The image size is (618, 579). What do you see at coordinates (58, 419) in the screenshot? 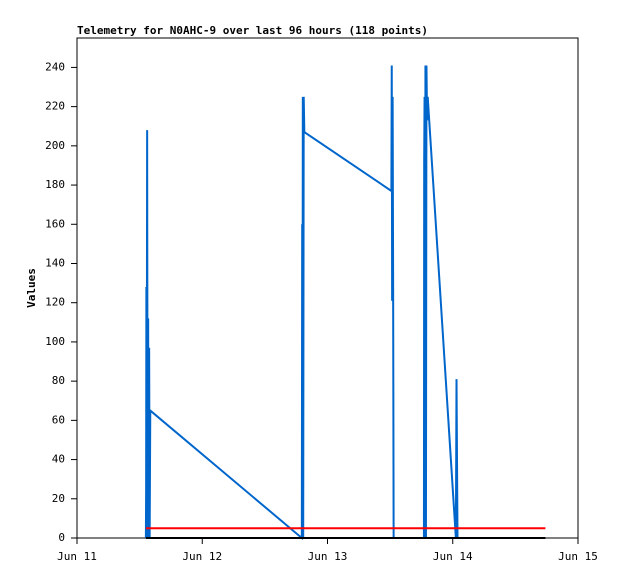
I see `y-tick-label: 60` at bounding box center [58, 419].